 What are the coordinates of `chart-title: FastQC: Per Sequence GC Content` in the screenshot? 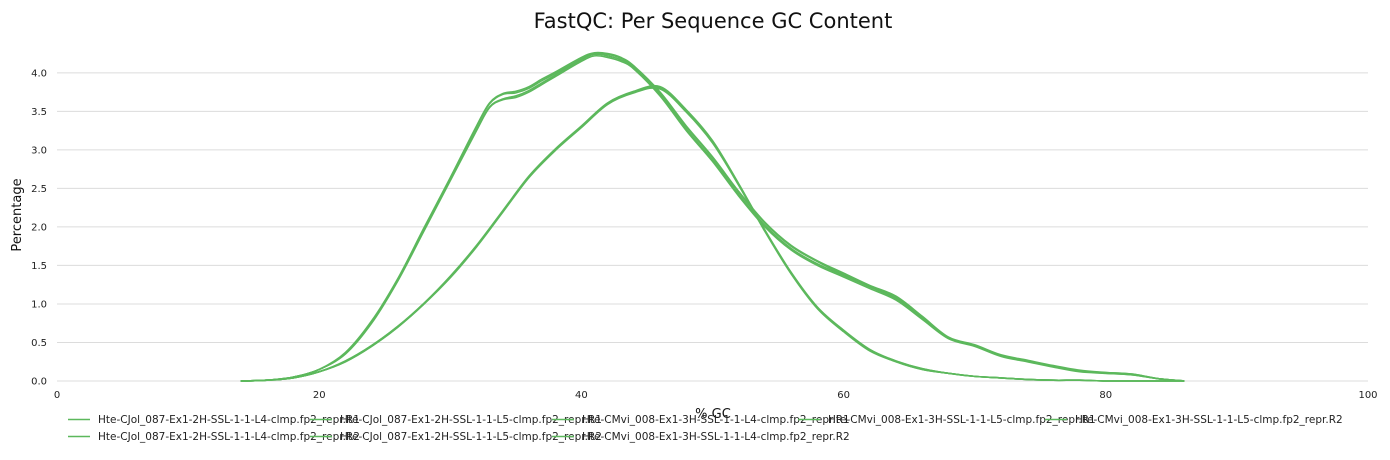 It's located at (713, 21).